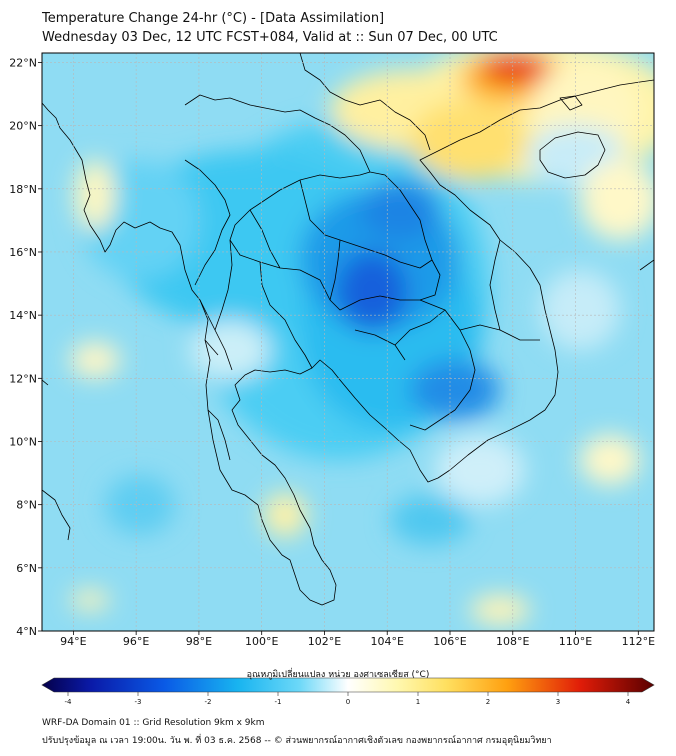 The width and height of the screenshot is (676, 756). Describe the element at coordinates (26, 568) in the screenshot. I see `lat-label: 6°N` at that location.